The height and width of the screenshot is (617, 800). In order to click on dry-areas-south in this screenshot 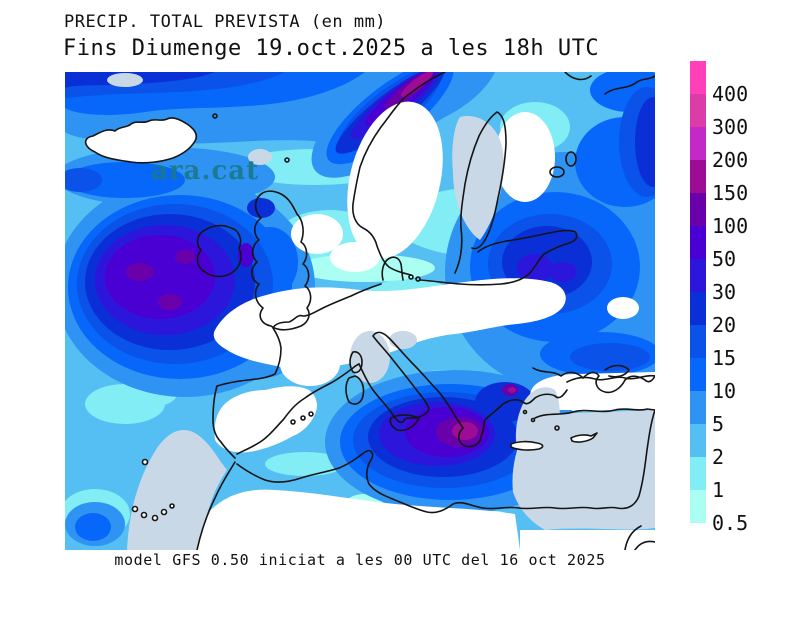, I will do `click(587, 540)`.